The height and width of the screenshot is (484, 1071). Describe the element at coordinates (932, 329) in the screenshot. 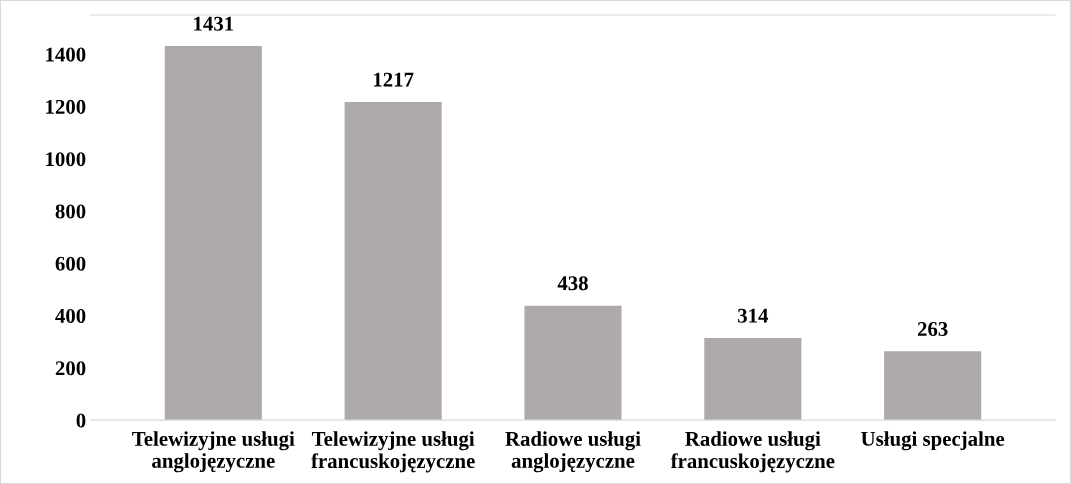

I see `data-label: 263` at that location.